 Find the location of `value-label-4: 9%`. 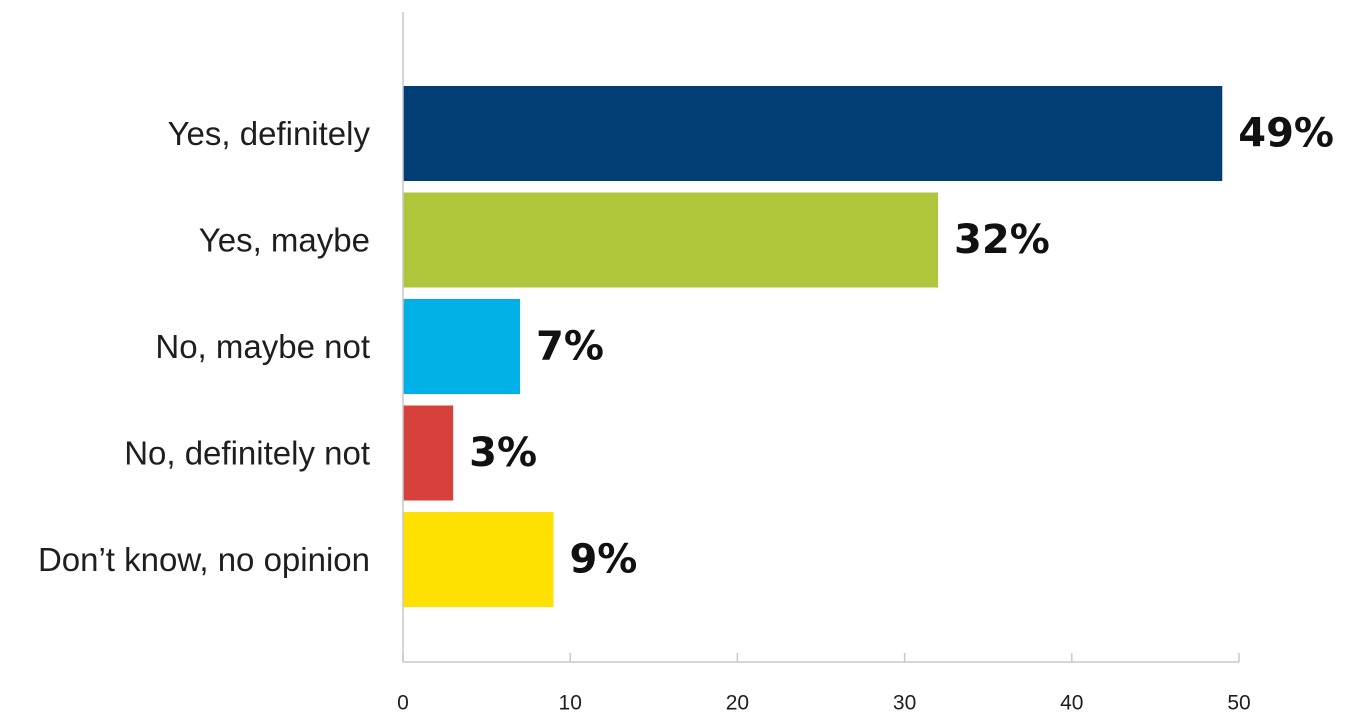

value-label-4: 9% is located at coordinates (603, 560).